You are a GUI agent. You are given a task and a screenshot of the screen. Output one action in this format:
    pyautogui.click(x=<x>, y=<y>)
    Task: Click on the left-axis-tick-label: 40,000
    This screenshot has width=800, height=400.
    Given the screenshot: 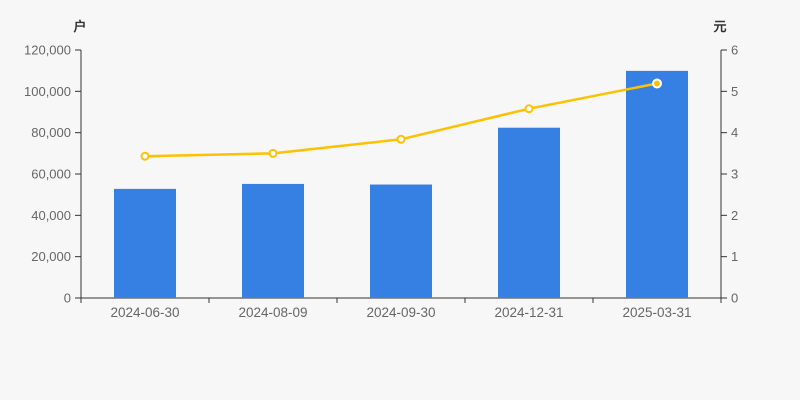 What is the action you would take?
    pyautogui.click(x=51, y=215)
    